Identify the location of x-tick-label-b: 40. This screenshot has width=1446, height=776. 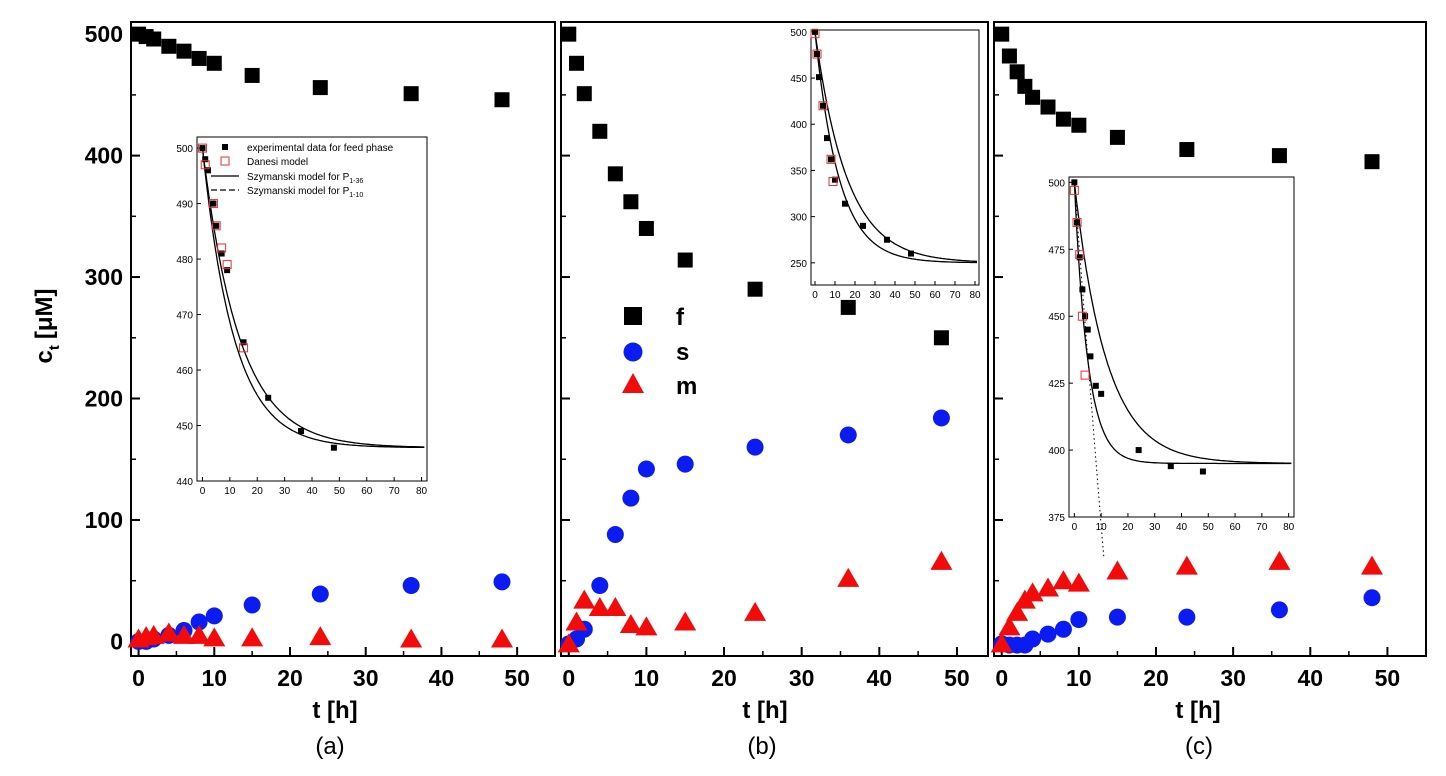
(880, 678).